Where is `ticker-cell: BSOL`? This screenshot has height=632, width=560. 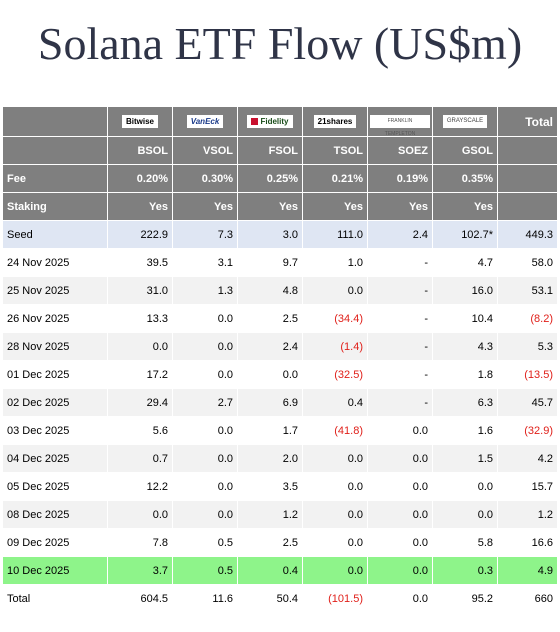
ticker-cell: BSOL is located at coordinates (140, 150).